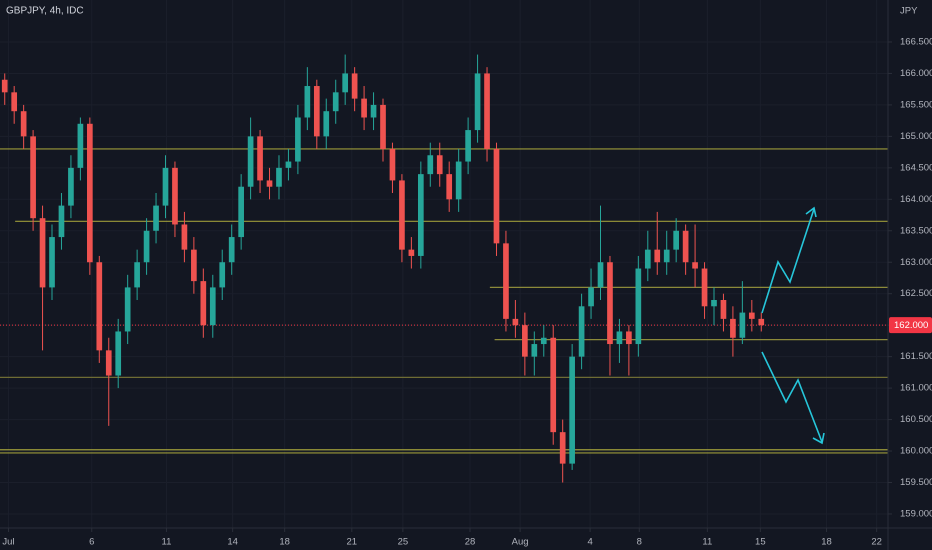 Image resolution: width=932 pixels, height=550 pixels. Describe the element at coordinates (916, 41) in the screenshot. I see `y-tick-label: 166.500` at that location.